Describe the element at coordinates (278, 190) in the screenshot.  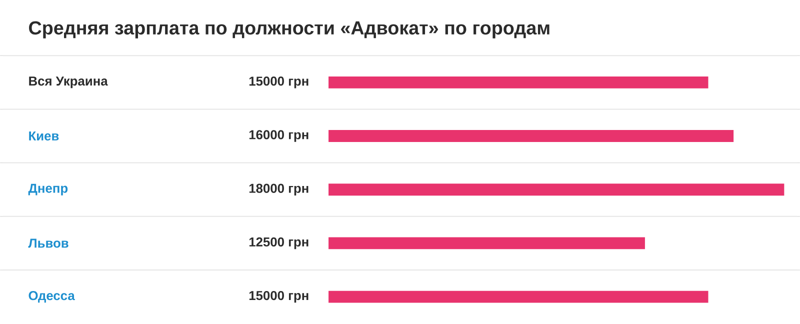
I see `data-label: 18000 грн` at that location.